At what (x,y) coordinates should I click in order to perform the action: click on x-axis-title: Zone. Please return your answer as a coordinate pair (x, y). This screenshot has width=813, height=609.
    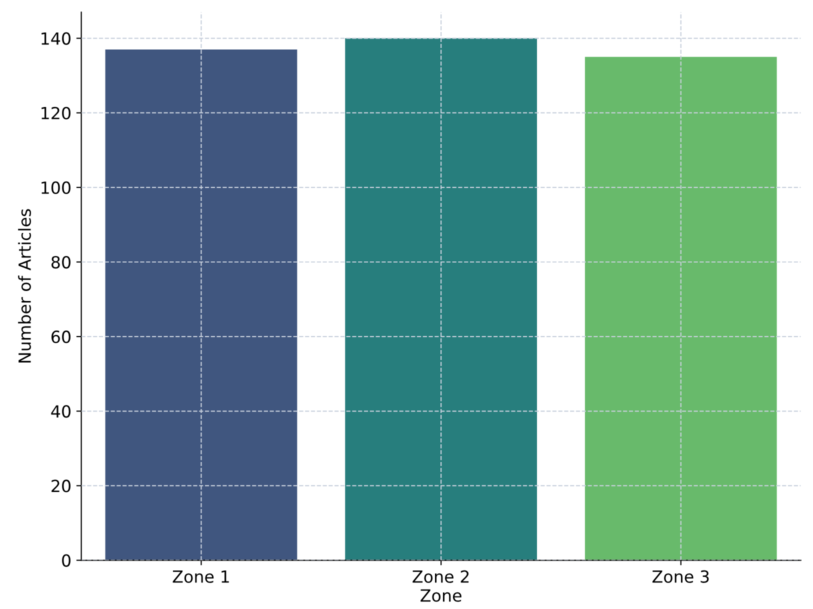
    Looking at the image, I should click on (441, 595).